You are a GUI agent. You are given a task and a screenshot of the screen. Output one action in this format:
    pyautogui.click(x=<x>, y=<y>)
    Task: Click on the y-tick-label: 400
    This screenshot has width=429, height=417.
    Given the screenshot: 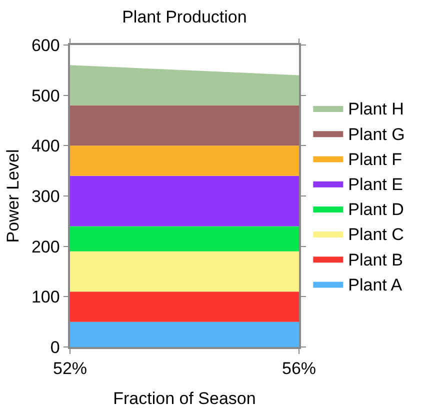 What is the action you would take?
    pyautogui.click(x=45, y=146)
    